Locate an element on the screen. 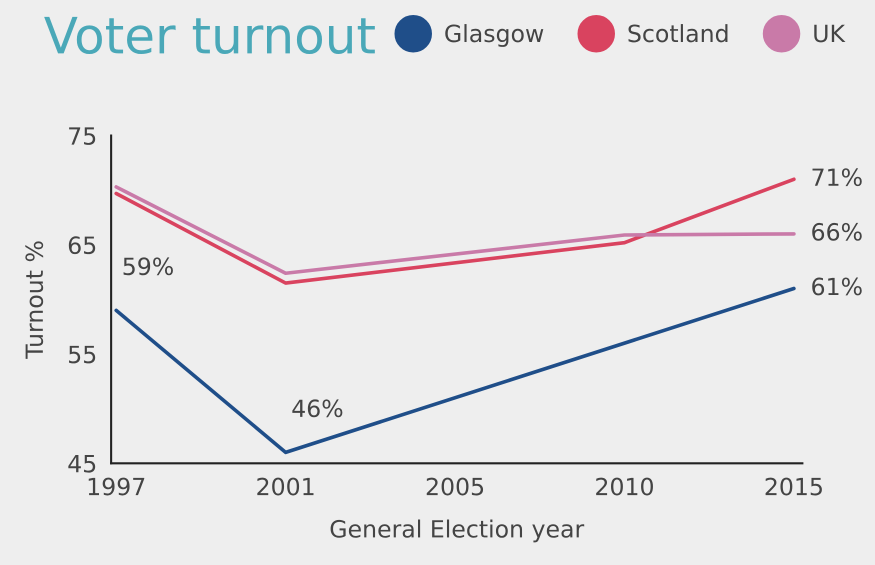  data-label: 66% is located at coordinates (837, 231).